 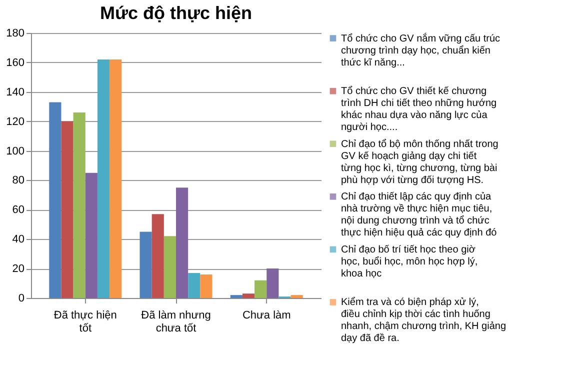 What do you see at coordinates (15, 62) in the screenshot?
I see `y-tick-label: 160` at bounding box center [15, 62].